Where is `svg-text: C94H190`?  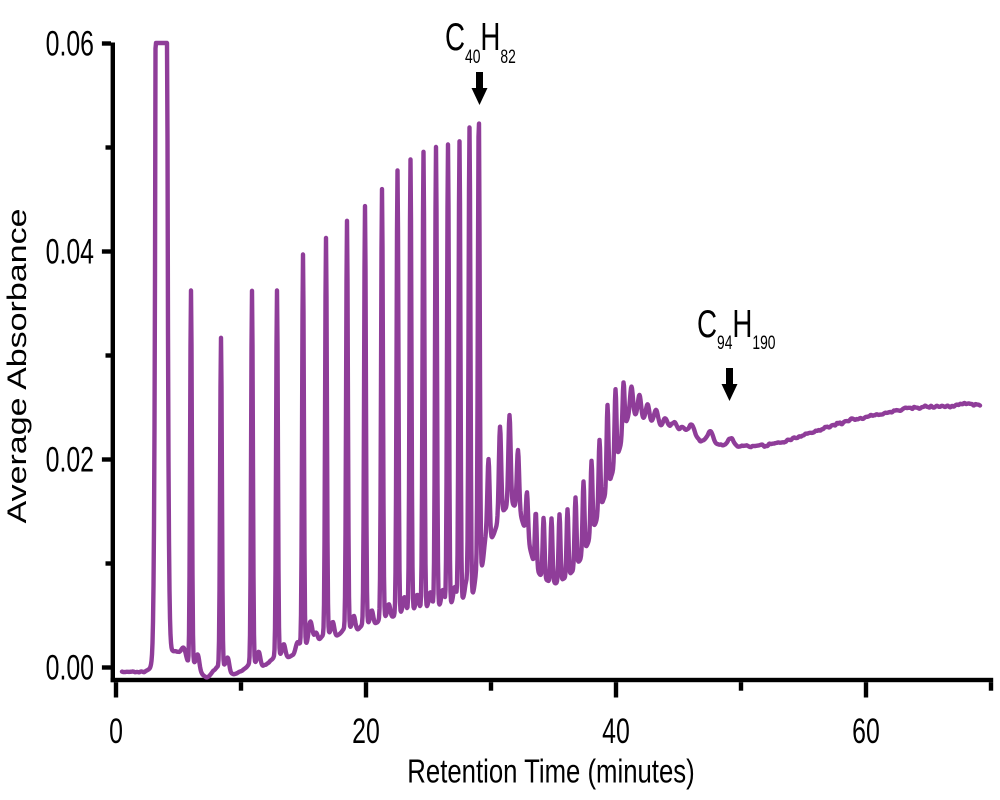 svg-text: C94H190 is located at coordinates (736, 327).